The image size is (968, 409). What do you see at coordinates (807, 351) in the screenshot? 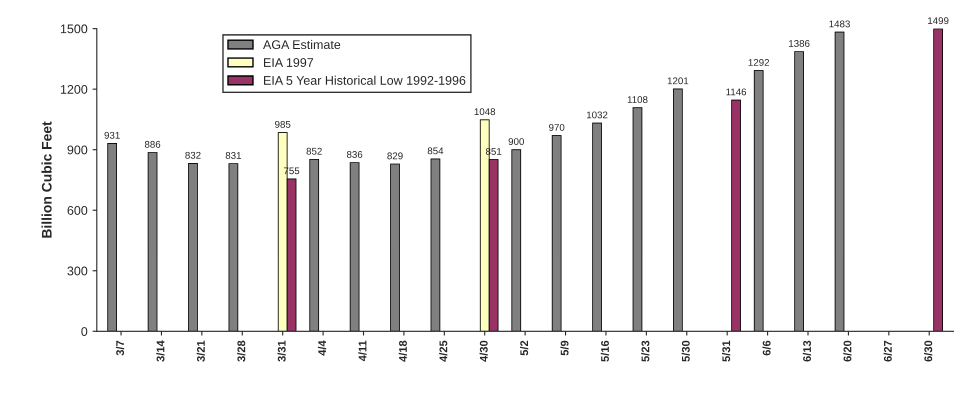
I see `x-tick-label: 6/13` at bounding box center [807, 351].